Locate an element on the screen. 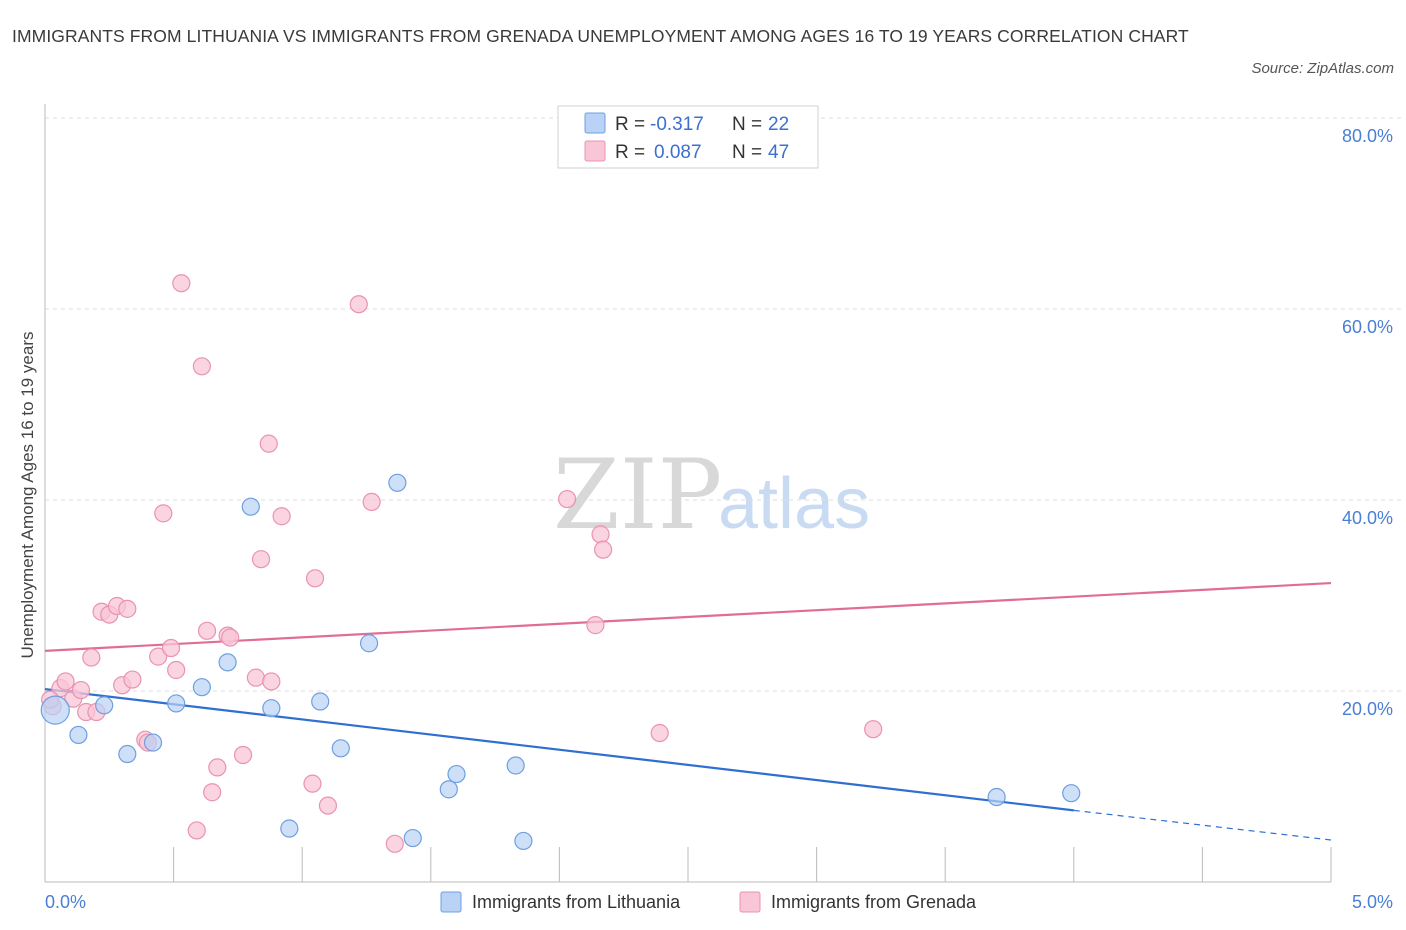 Image resolution: width=1406 pixels, height=930 pixels. legend-swatch-grenada is located at coordinates (595, 151).